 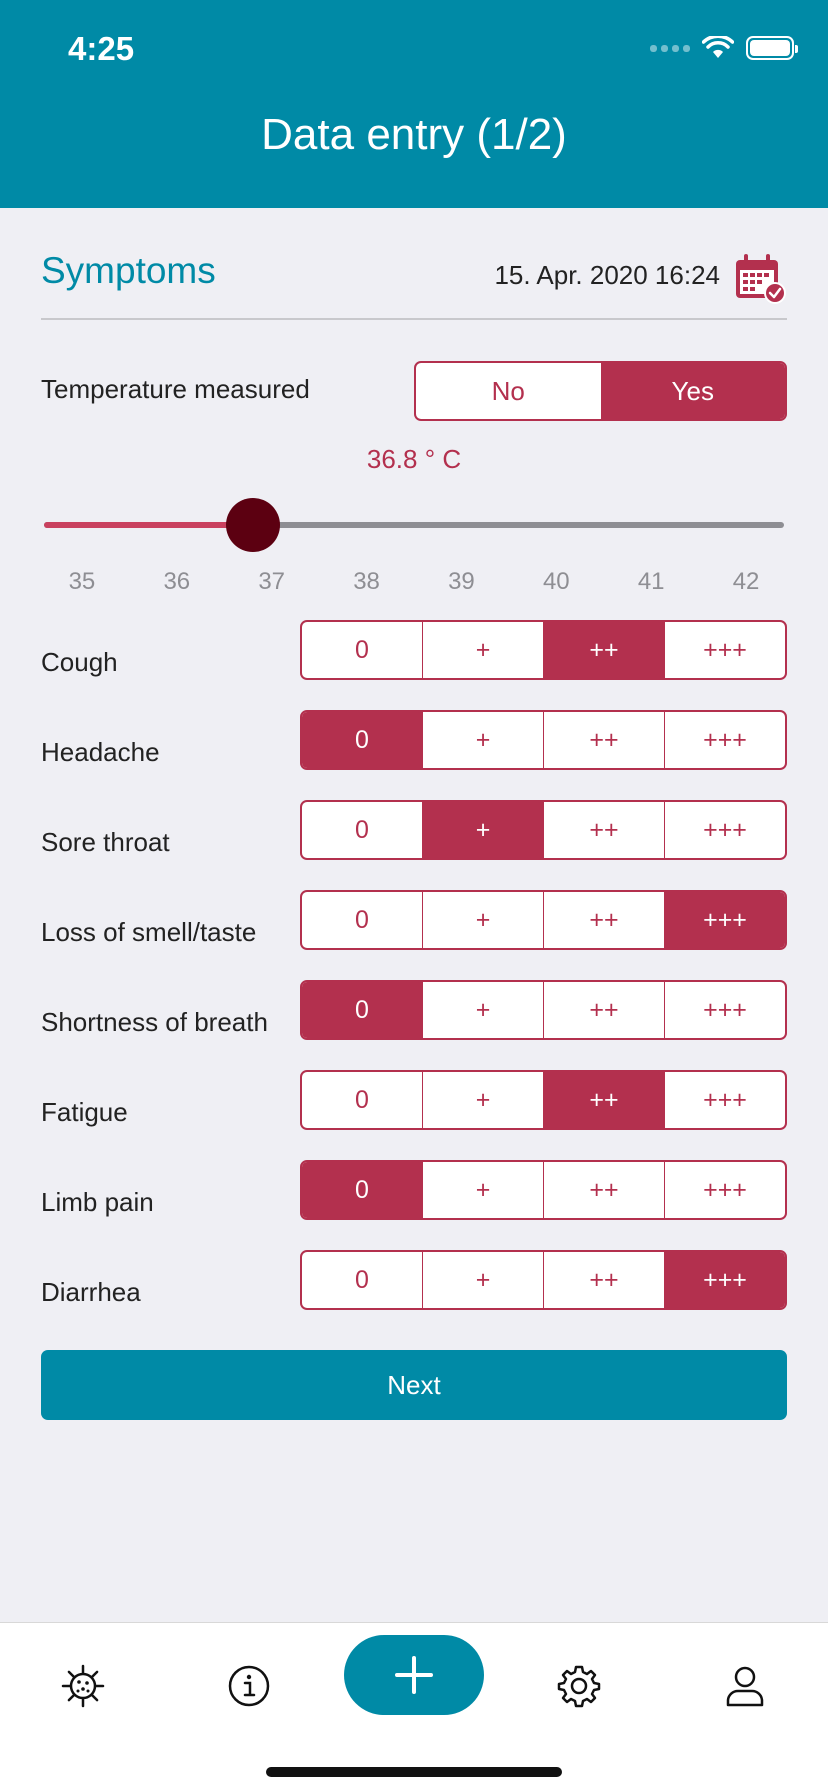 What do you see at coordinates (414, 1772) in the screenshot?
I see `home-indicator` at bounding box center [414, 1772].